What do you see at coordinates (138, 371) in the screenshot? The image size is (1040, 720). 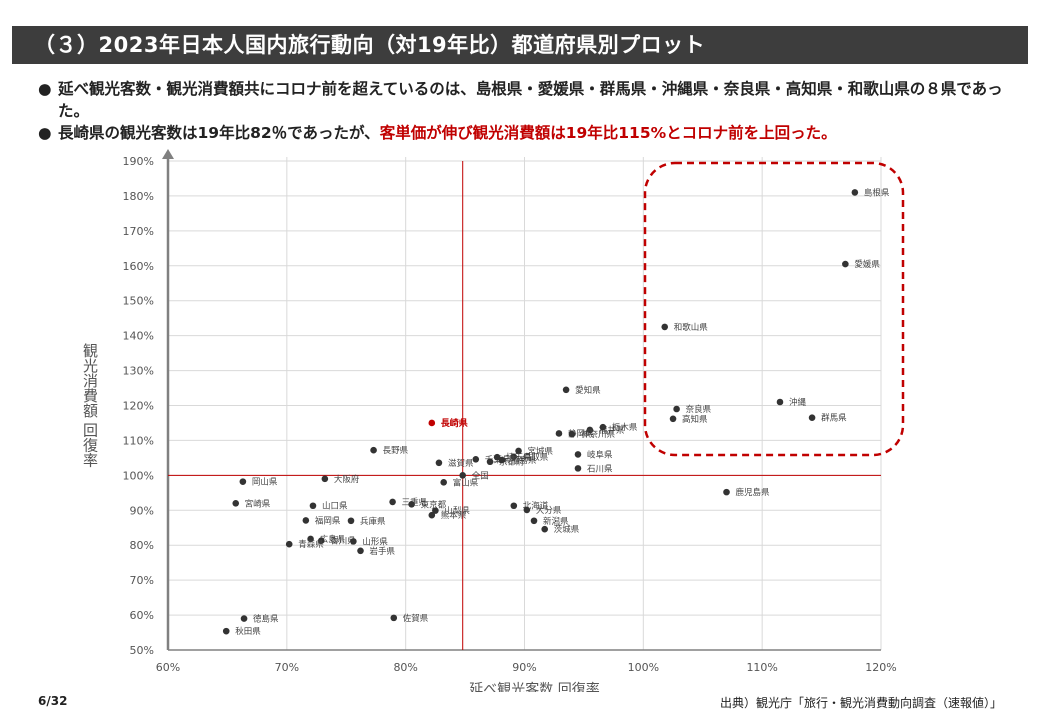 I see `y-tick-label: 130%` at bounding box center [138, 371].